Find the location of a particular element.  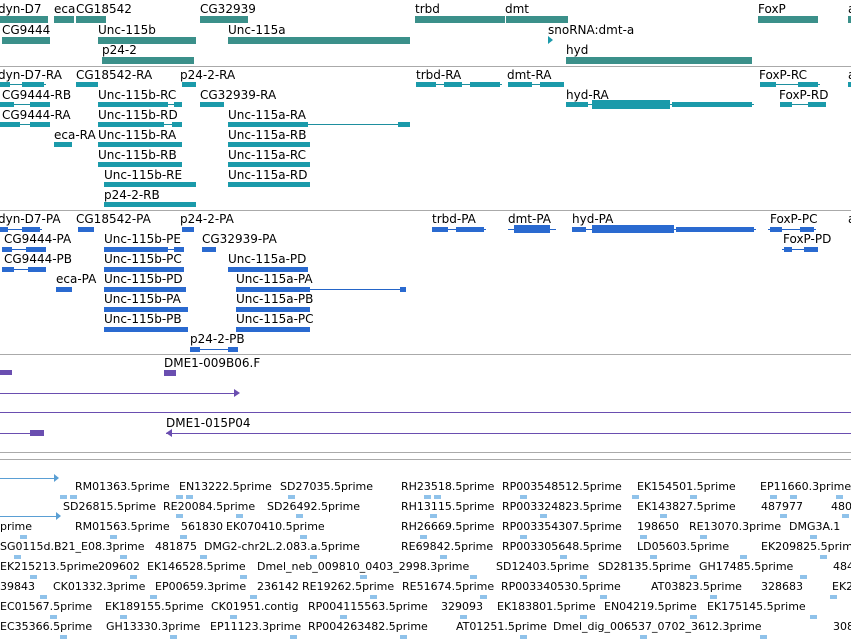

est-label: GH13330.3prime is located at coordinates (153, 626).